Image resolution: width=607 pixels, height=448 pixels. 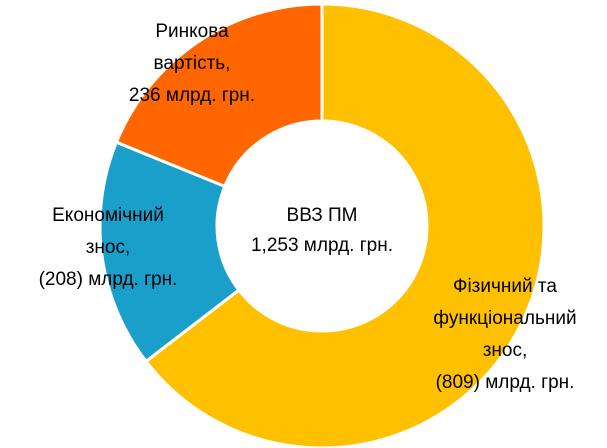 I want to click on slice-label: Економічний знос, (208) млрд. грн., so click(x=108, y=247).